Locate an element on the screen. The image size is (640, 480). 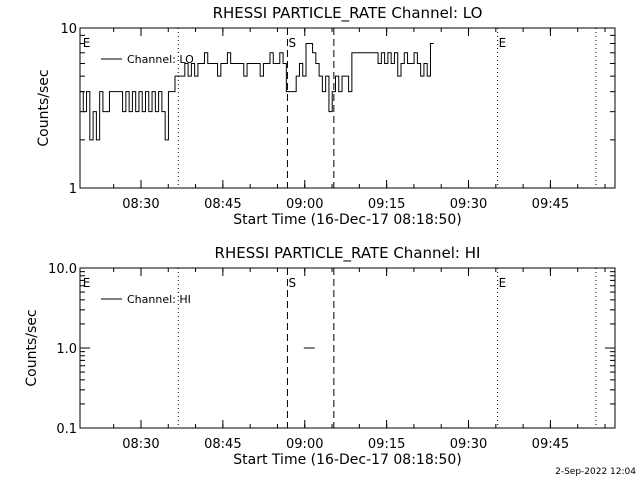
chart-title: RHESSI PARTICLE_RATE Channel: LO is located at coordinates (348, 13).